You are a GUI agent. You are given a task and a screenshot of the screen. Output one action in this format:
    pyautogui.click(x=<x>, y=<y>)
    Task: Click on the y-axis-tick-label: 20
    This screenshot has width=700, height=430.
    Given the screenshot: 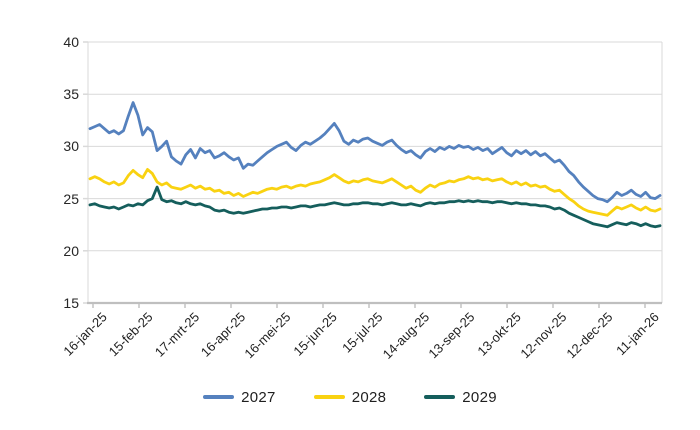 What is the action you would take?
    pyautogui.click(x=71, y=250)
    